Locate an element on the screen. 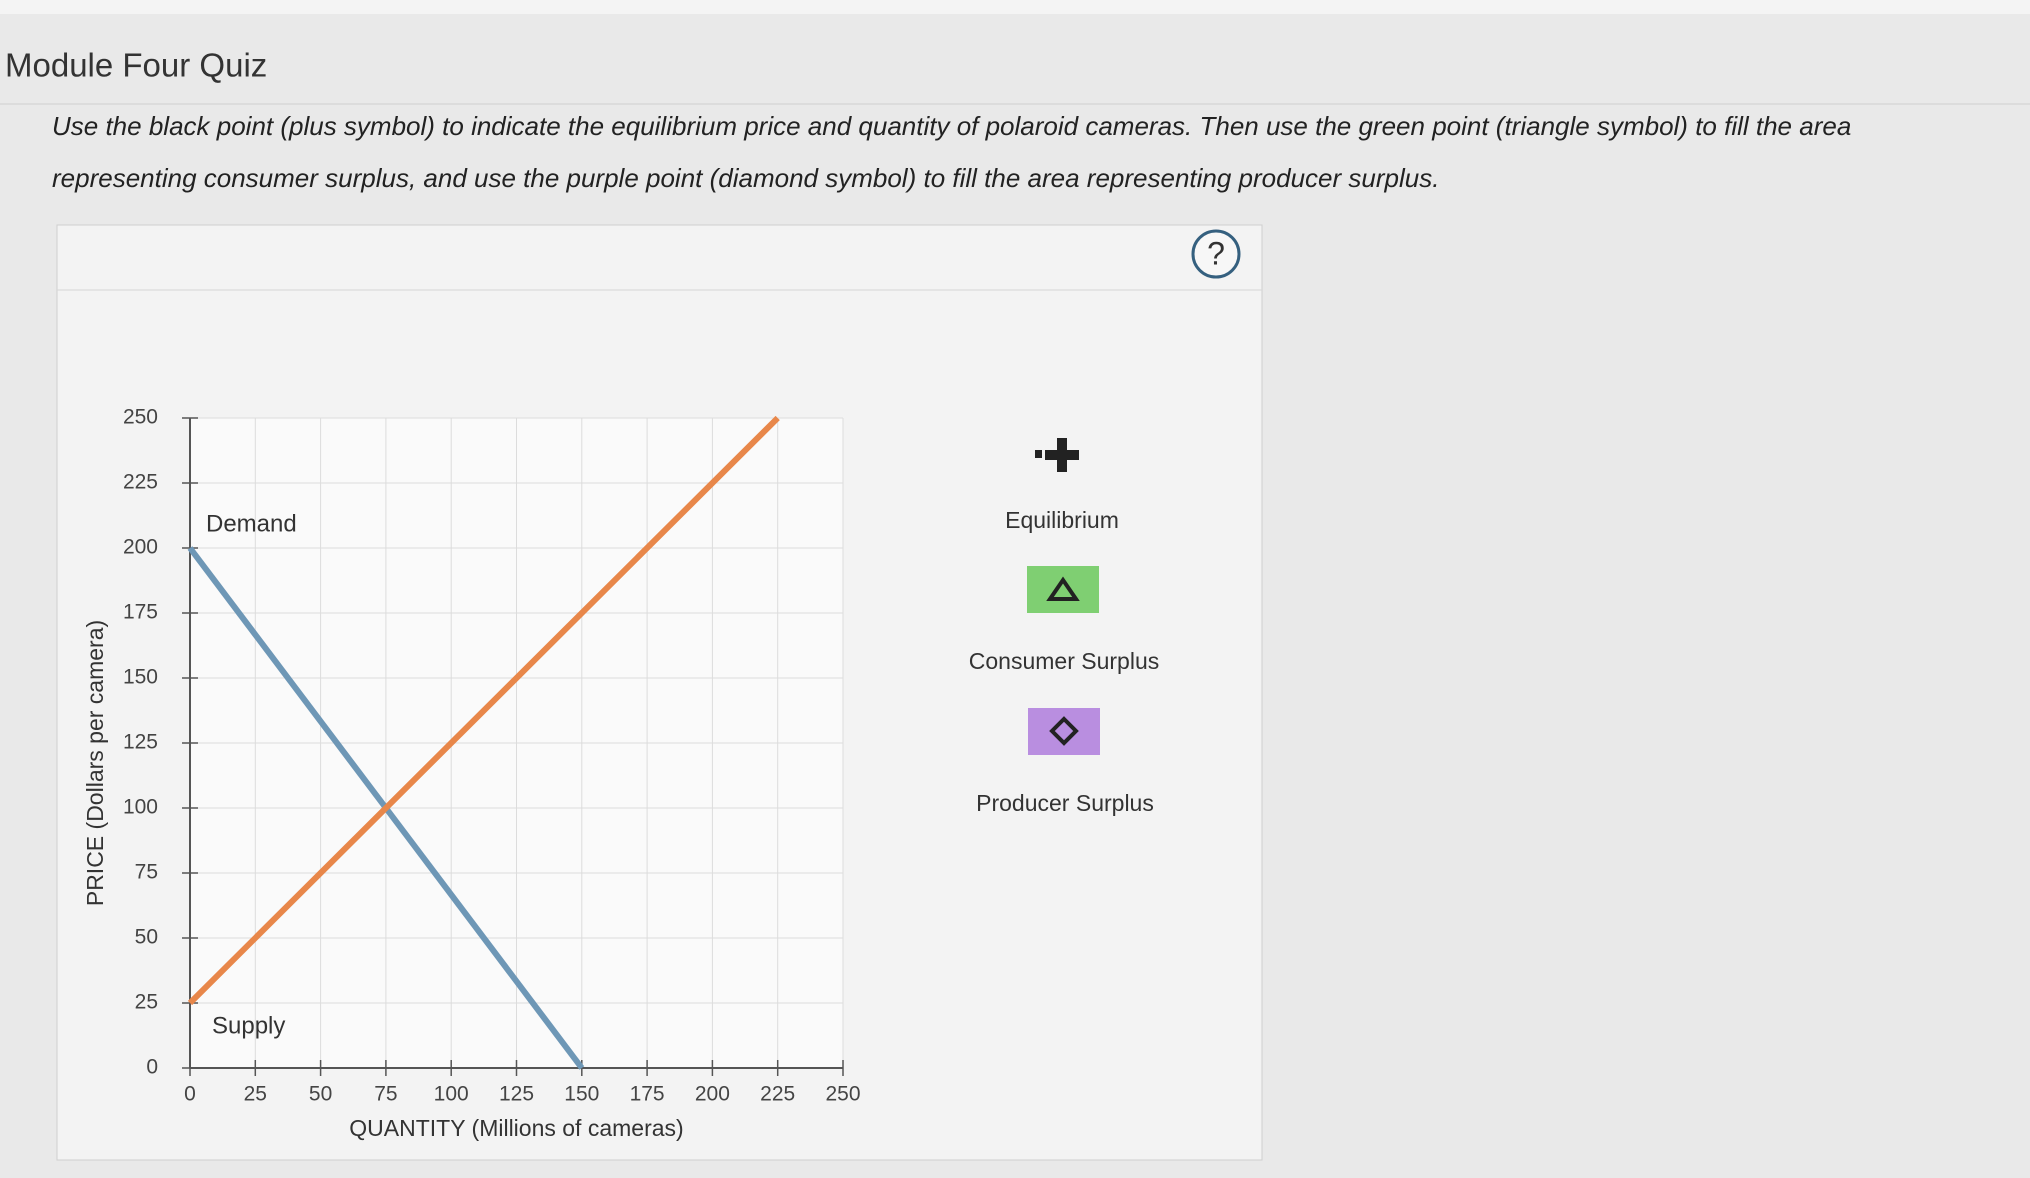 The height and width of the screenshot is (1178, 2030). equilibrium-tool is located at coordinates (1057, 455).